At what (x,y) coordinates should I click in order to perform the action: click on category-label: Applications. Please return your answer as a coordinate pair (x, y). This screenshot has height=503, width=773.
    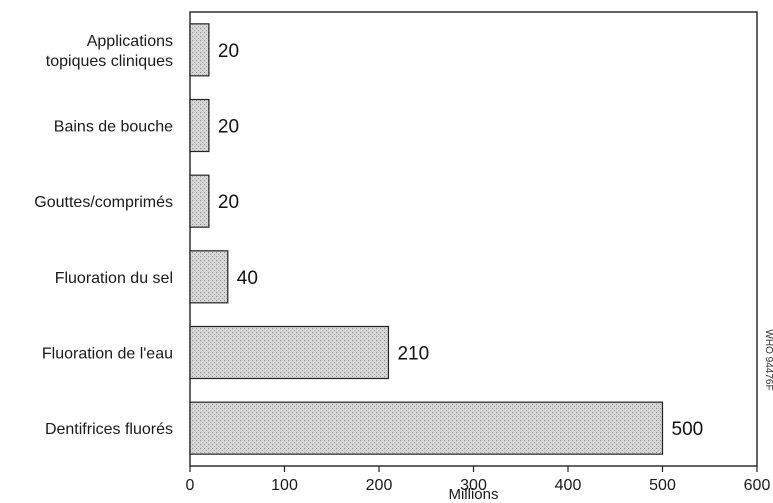
    Looking at the image, I should click on (130, 41).